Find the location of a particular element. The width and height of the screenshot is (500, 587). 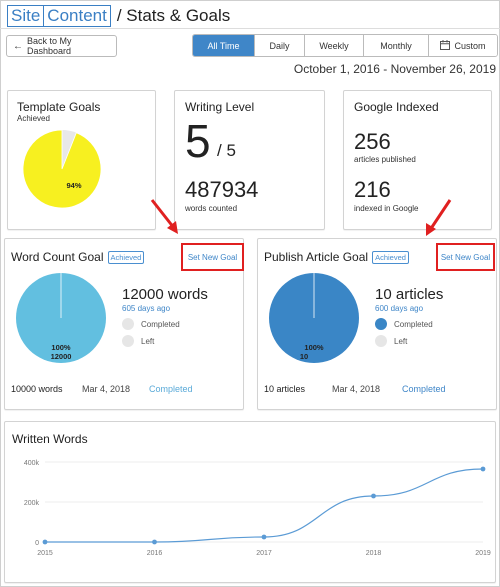

back-to-dashboard-button: ← Back to My Dashboard is located at coordinates (61, 46).